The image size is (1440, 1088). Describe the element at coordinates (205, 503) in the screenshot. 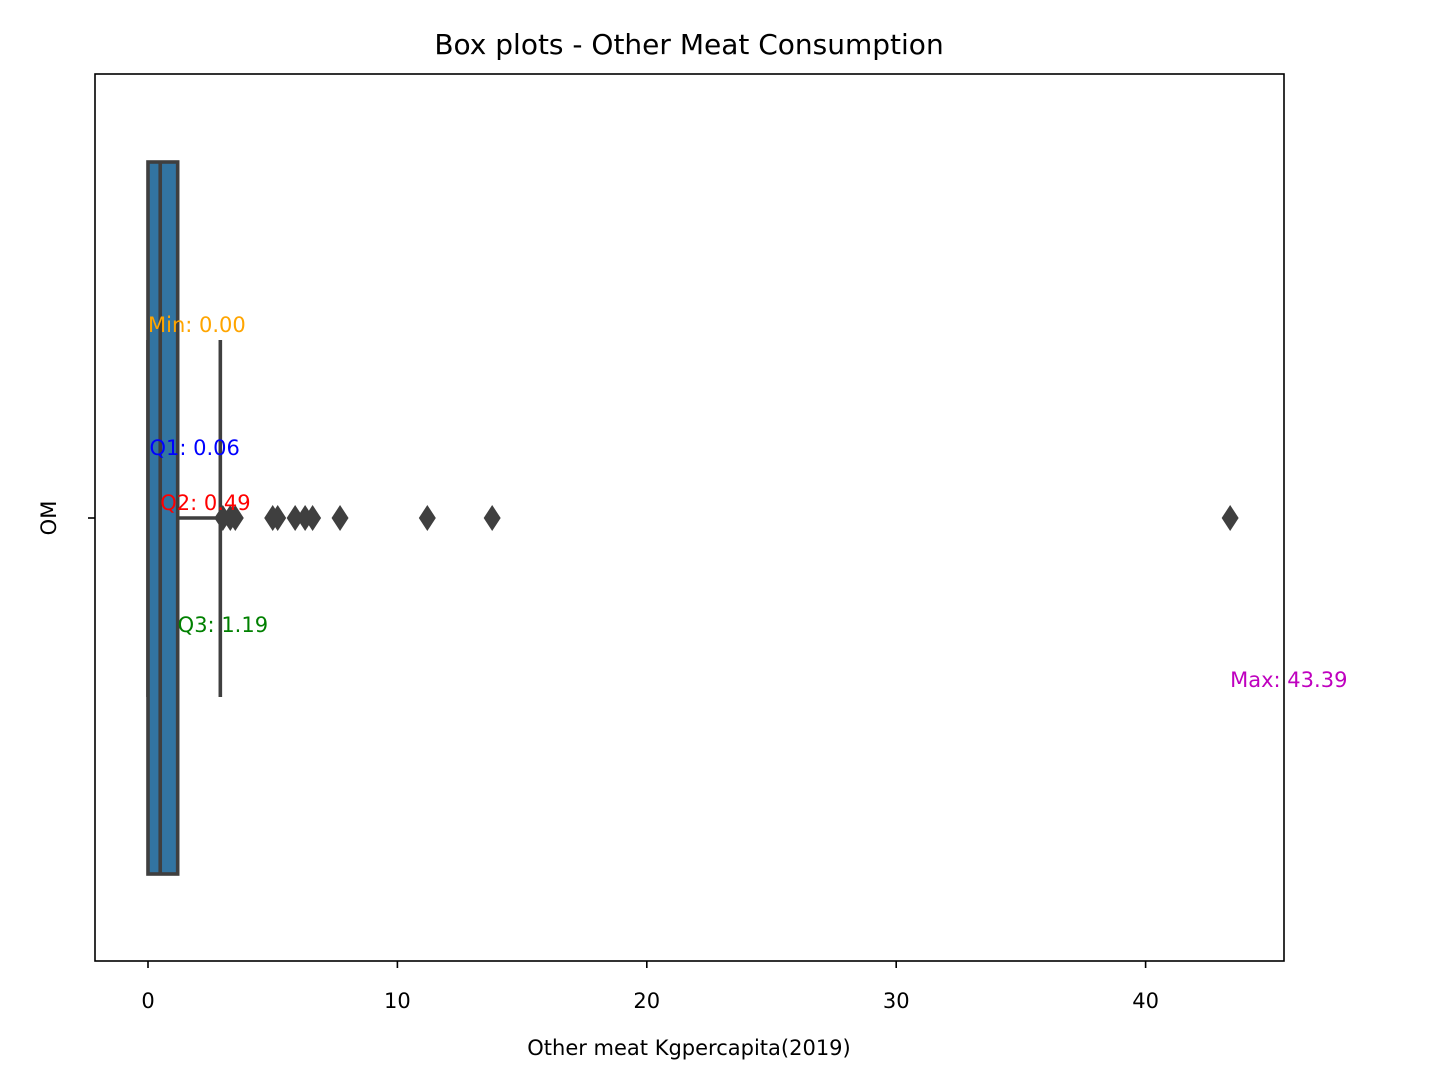

I see `annotation-q2: Q2: 0.49` at that location.